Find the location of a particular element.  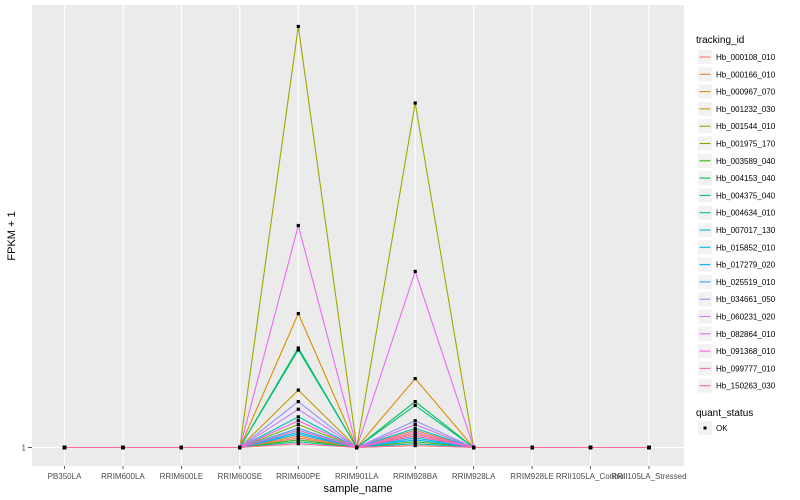

legend-label: Hb_015852_010 is located at coordinates (746, 247).